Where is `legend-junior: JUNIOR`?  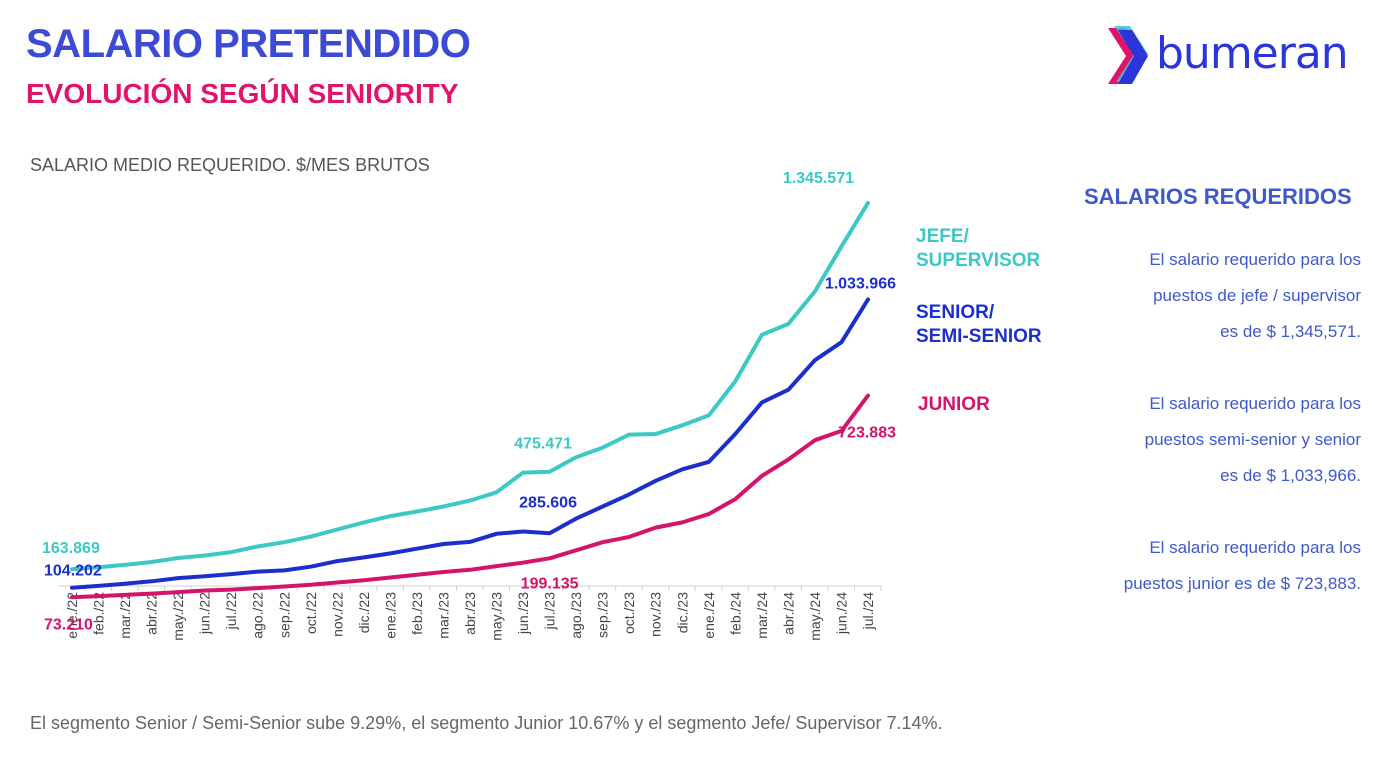
legend-junior: JUNIOR is located at coordinates (954, 405).